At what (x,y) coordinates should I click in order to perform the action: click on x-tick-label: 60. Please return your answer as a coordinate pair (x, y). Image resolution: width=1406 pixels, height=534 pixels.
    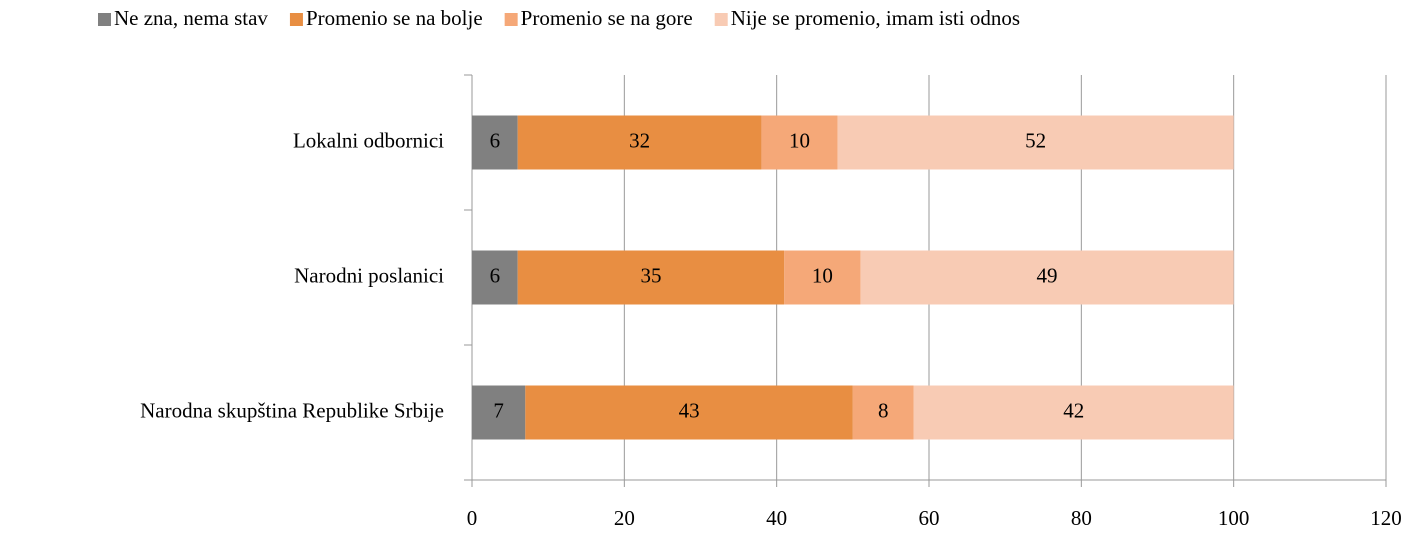
    Looking at the image, I should click on (929, 518).